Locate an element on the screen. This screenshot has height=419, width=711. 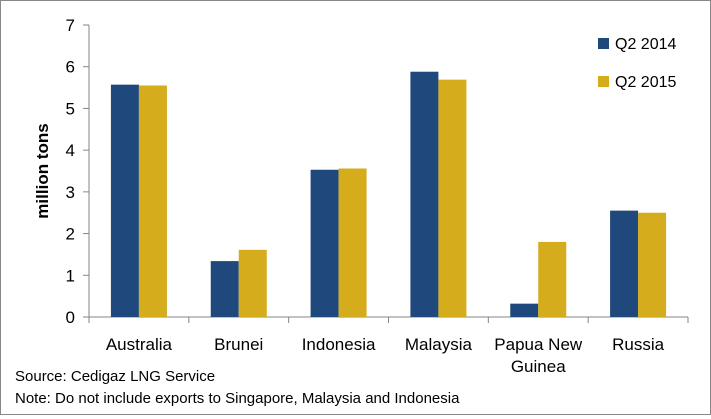
x-tick-label: Indonesia is located at coordinates (339, 344).